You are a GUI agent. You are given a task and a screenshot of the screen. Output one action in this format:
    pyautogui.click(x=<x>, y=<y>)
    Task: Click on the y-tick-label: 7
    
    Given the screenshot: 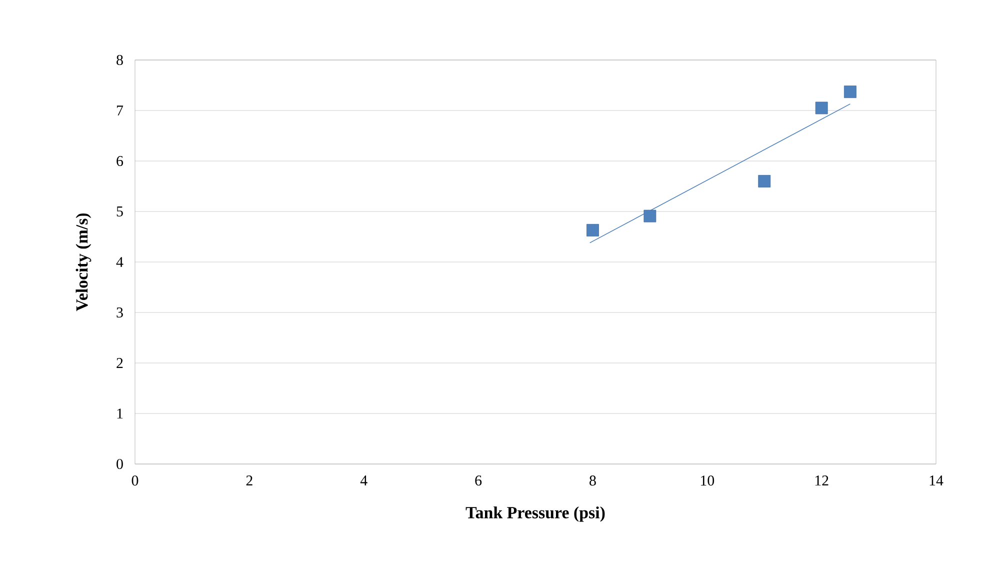 What is the action you would take?
    pyautogui.click(x=120, y=111)
    